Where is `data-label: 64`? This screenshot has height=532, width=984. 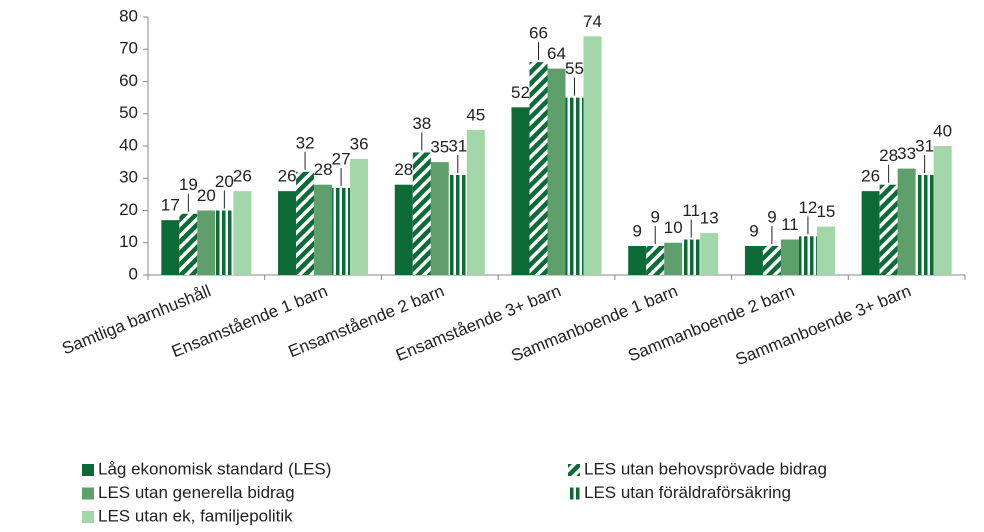
data-label: 64 is located at coordinates (556, 53).